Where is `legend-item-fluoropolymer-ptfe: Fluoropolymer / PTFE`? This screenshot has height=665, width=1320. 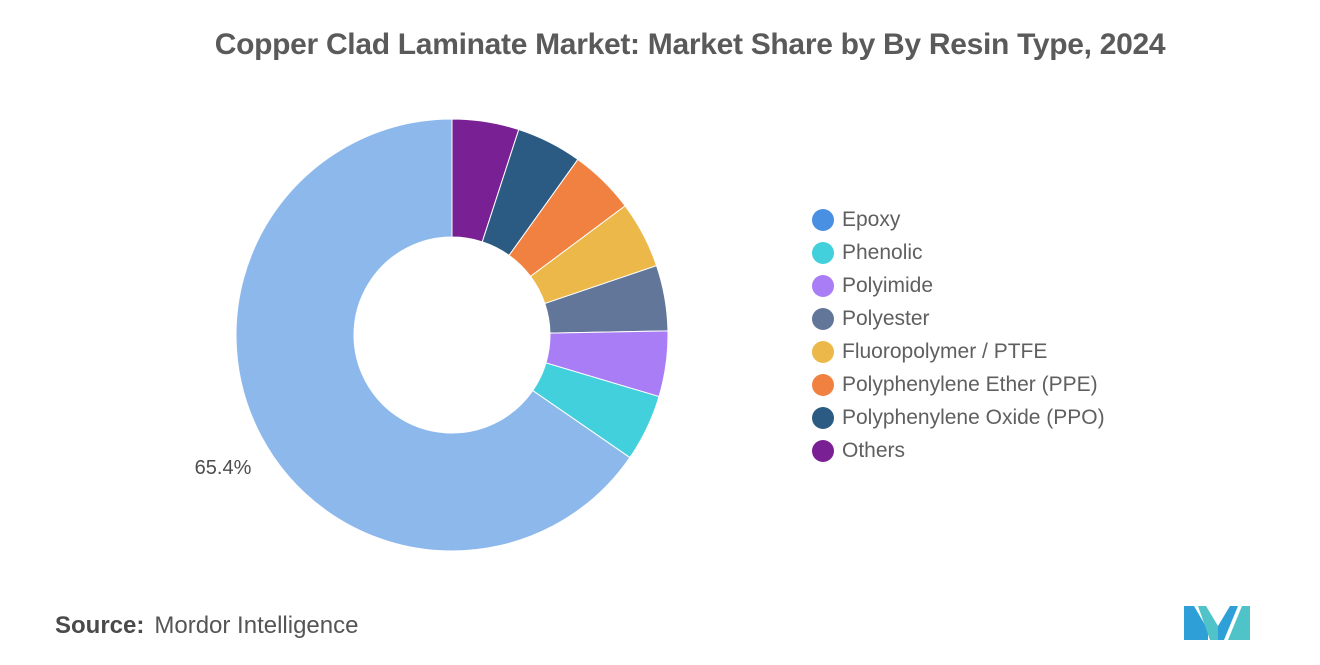
legend-item-fluoropolymer-ptfe: Fluoropolymer / PTFE is located at coordinates (958, 351).